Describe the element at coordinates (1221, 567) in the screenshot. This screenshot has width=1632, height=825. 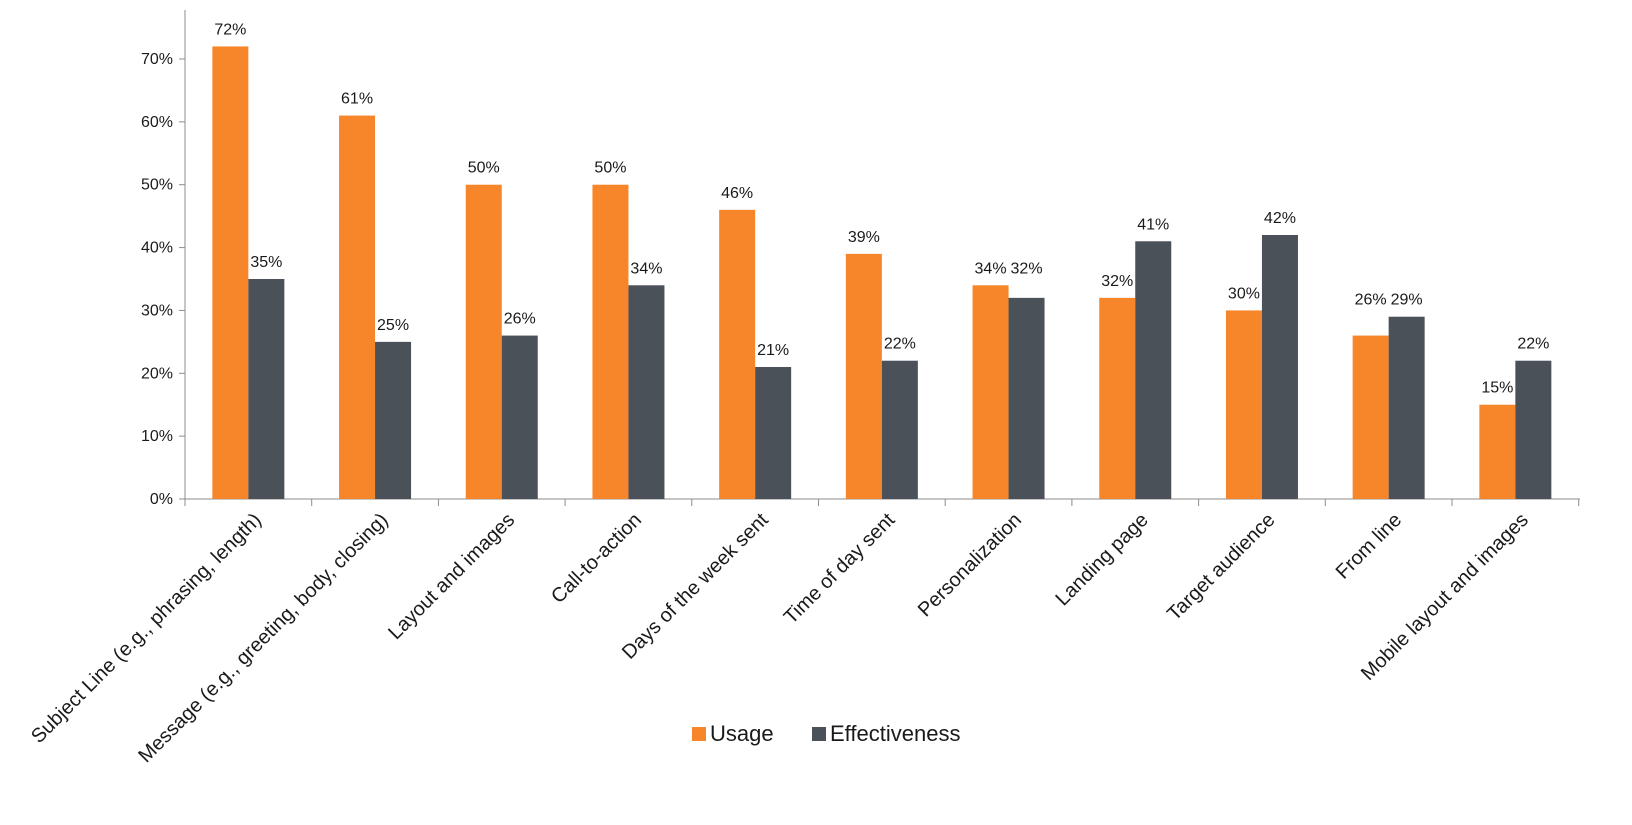
I see `x-category-label: Target audience` at that location.